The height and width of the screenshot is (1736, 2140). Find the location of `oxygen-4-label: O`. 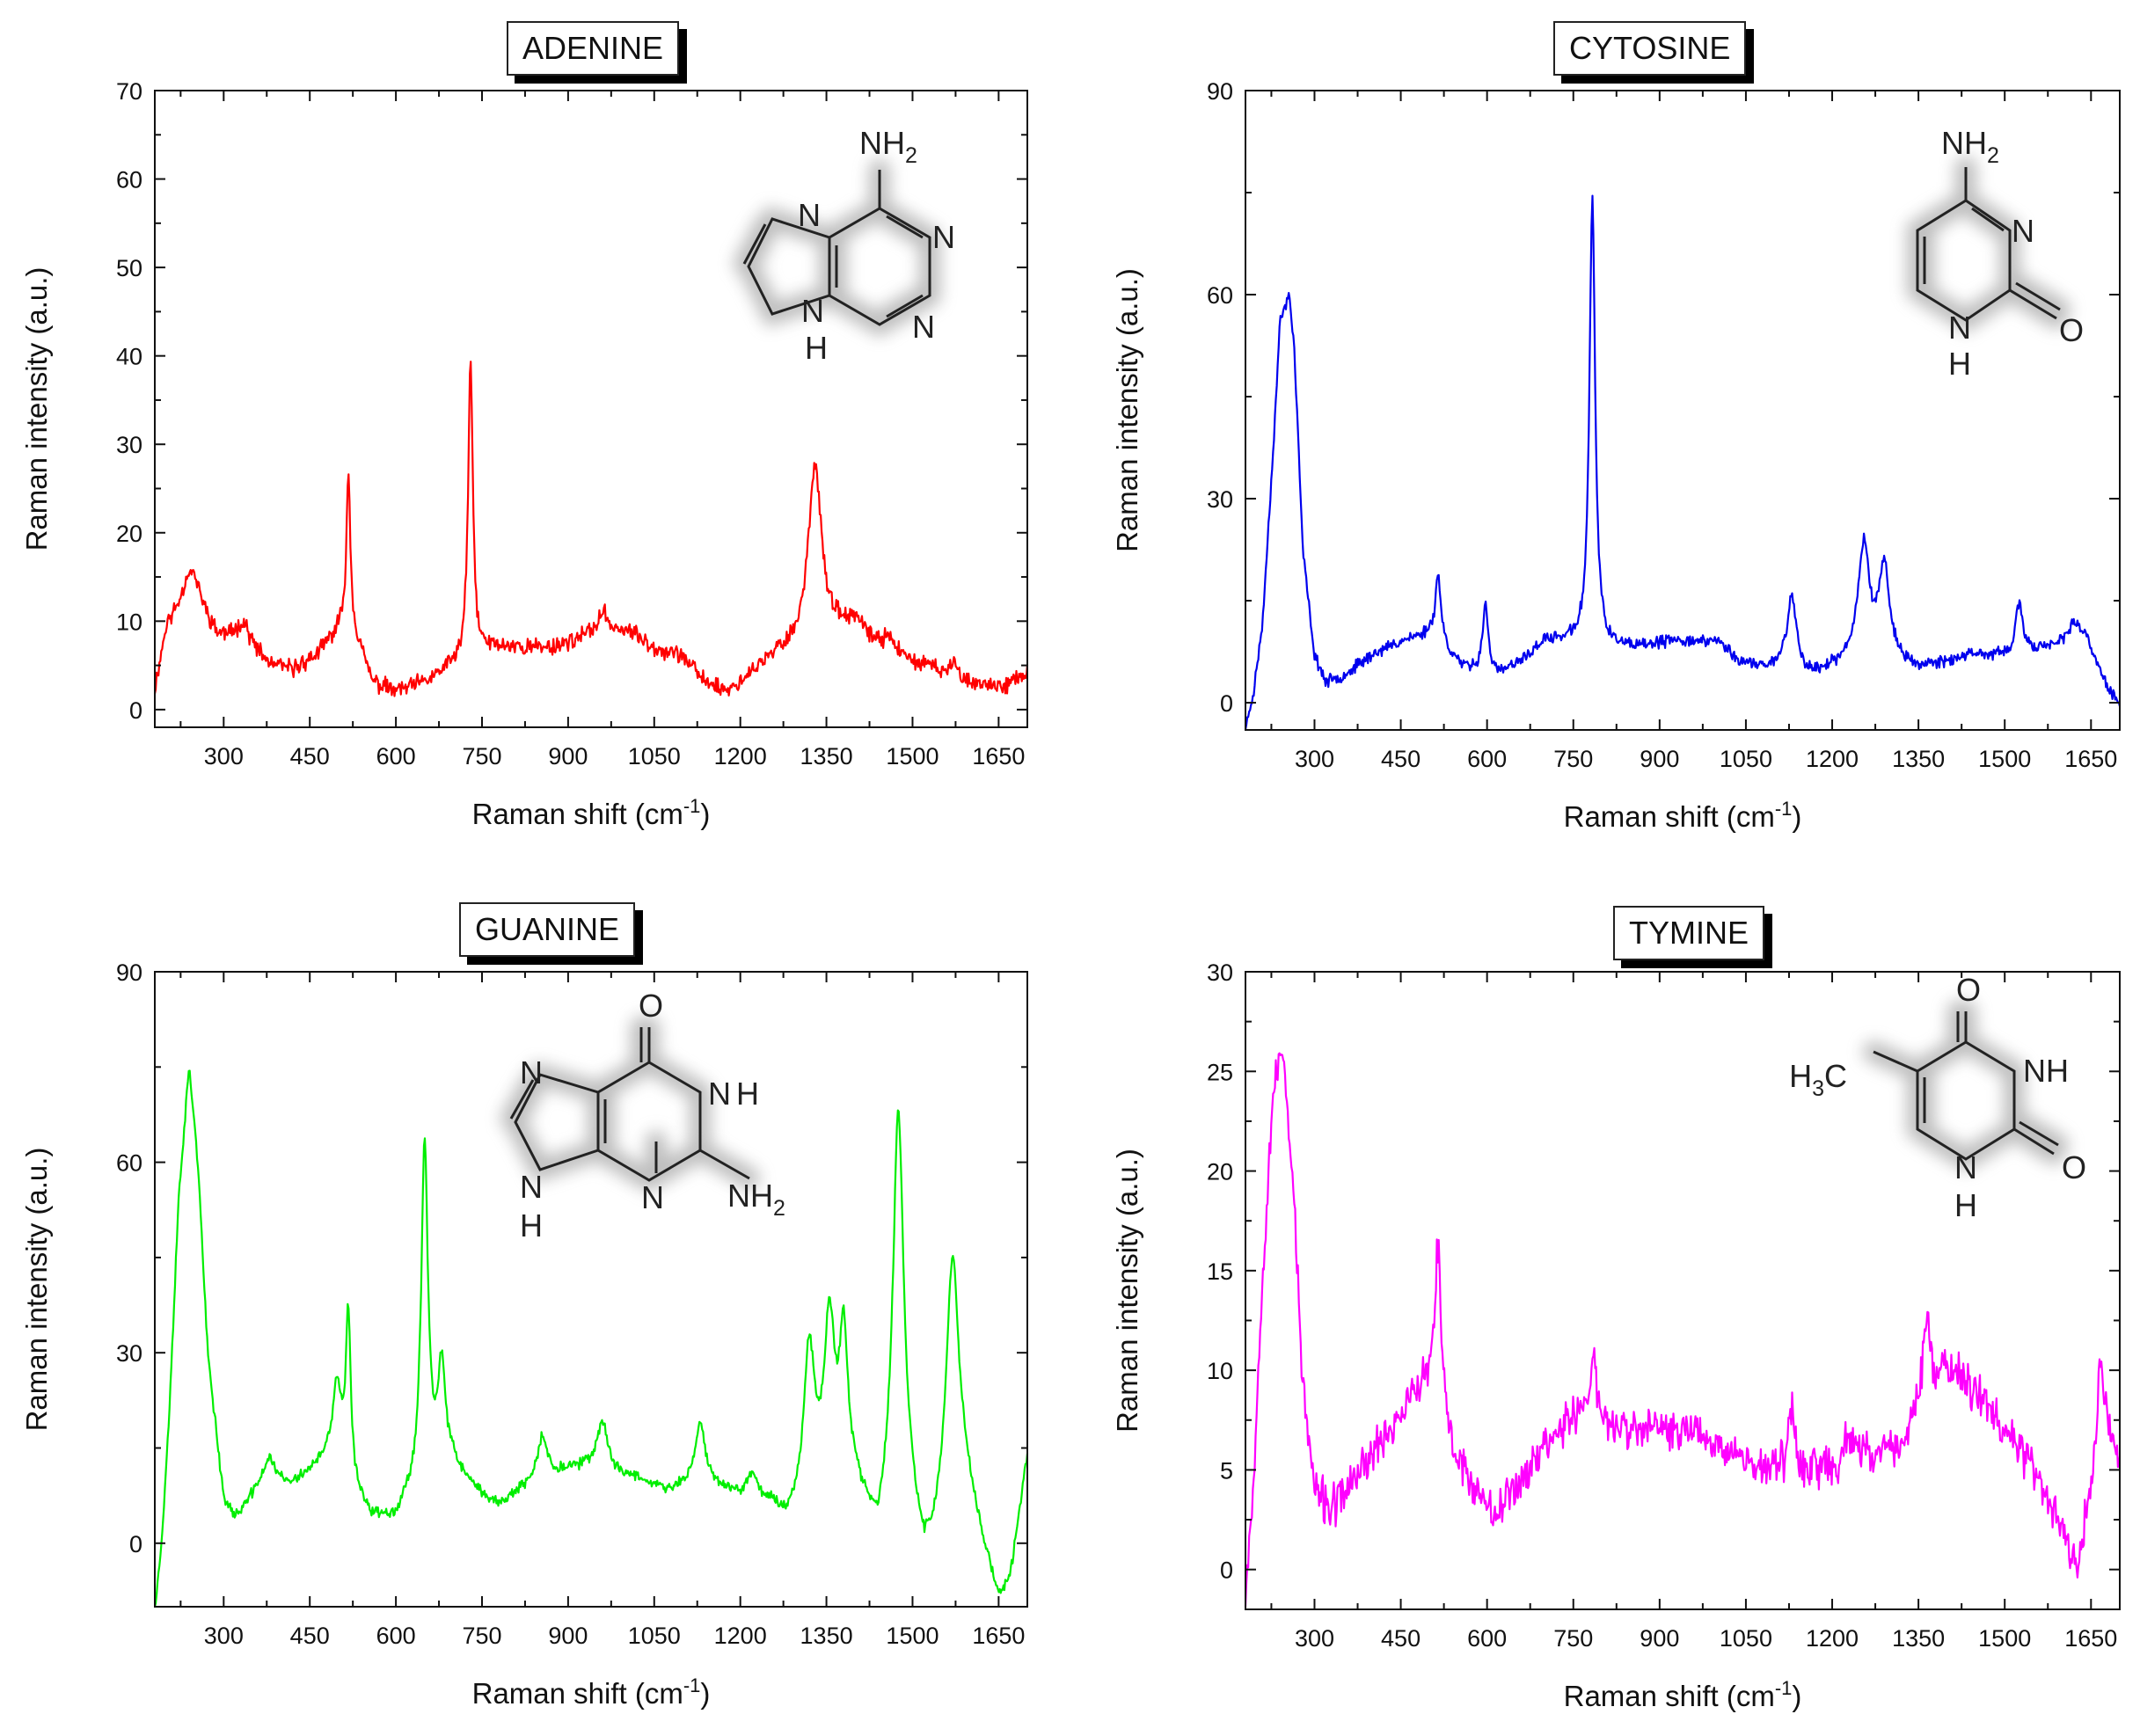

oxygen-4-label: O is located at coordinates (1968, 990).